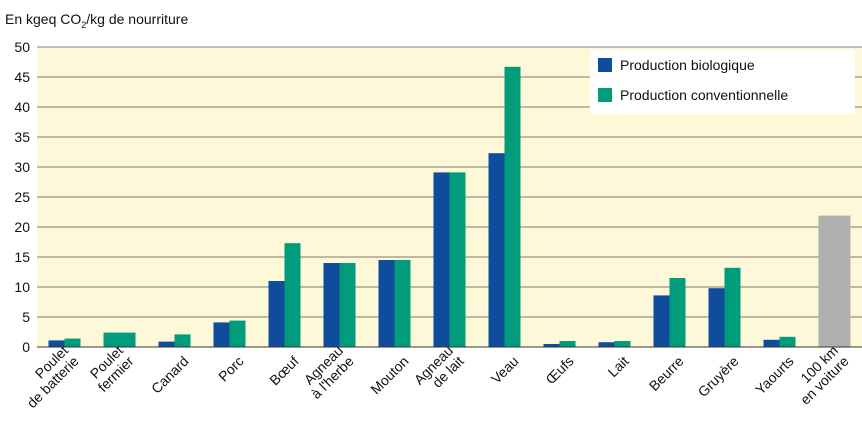 The width and height of the screenshot is (862, 435). What do you see at coordinates (22, 167) in the screenshot?
I see `y-tick-label: 30` at bounding box center [22, 167].